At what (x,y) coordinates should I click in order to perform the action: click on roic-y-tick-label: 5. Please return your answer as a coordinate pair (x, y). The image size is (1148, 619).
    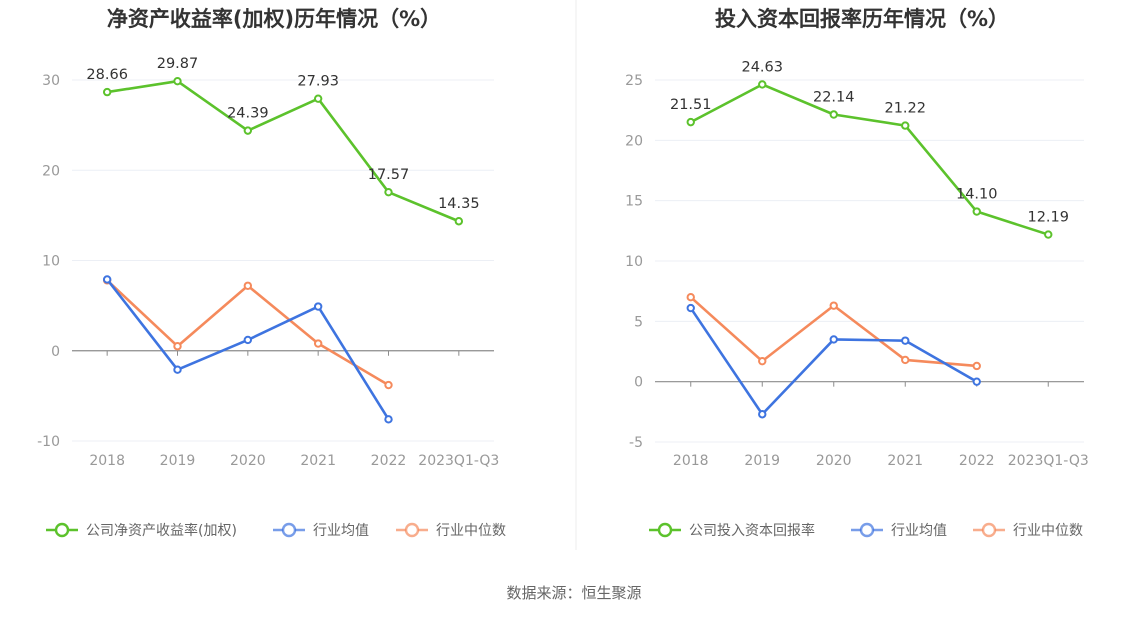
    Looking at the image, I should click on (638, 322).